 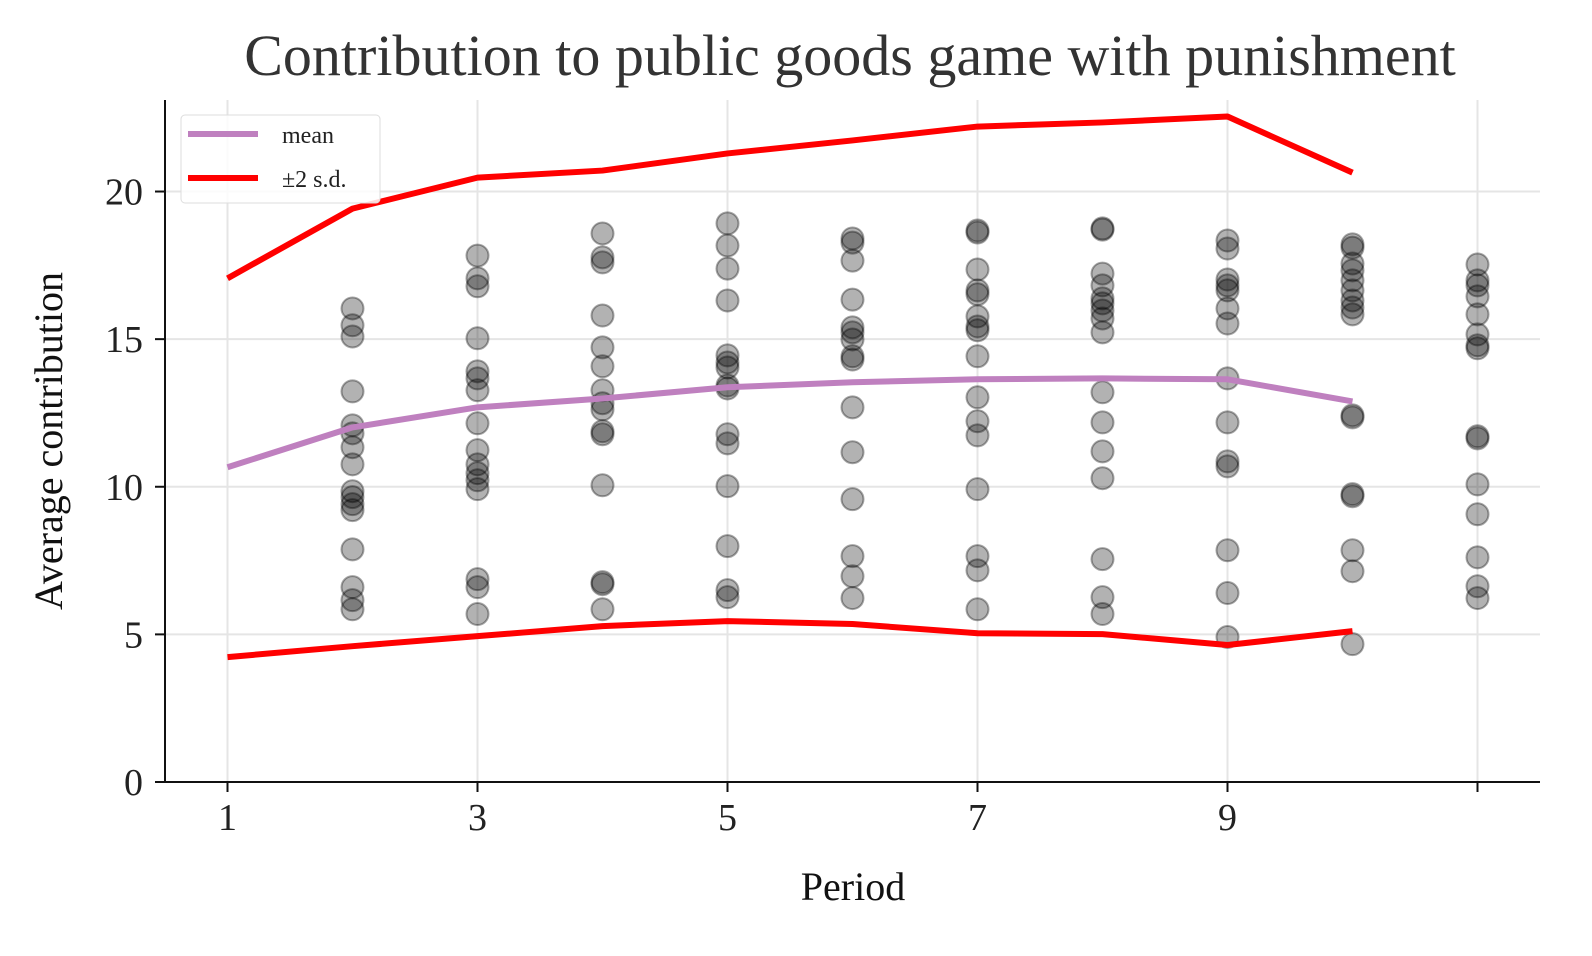 What do you see at coordinates (790, 197) in the screenshot?
I see `upper-sd-line` at bounding box center [790, 197].